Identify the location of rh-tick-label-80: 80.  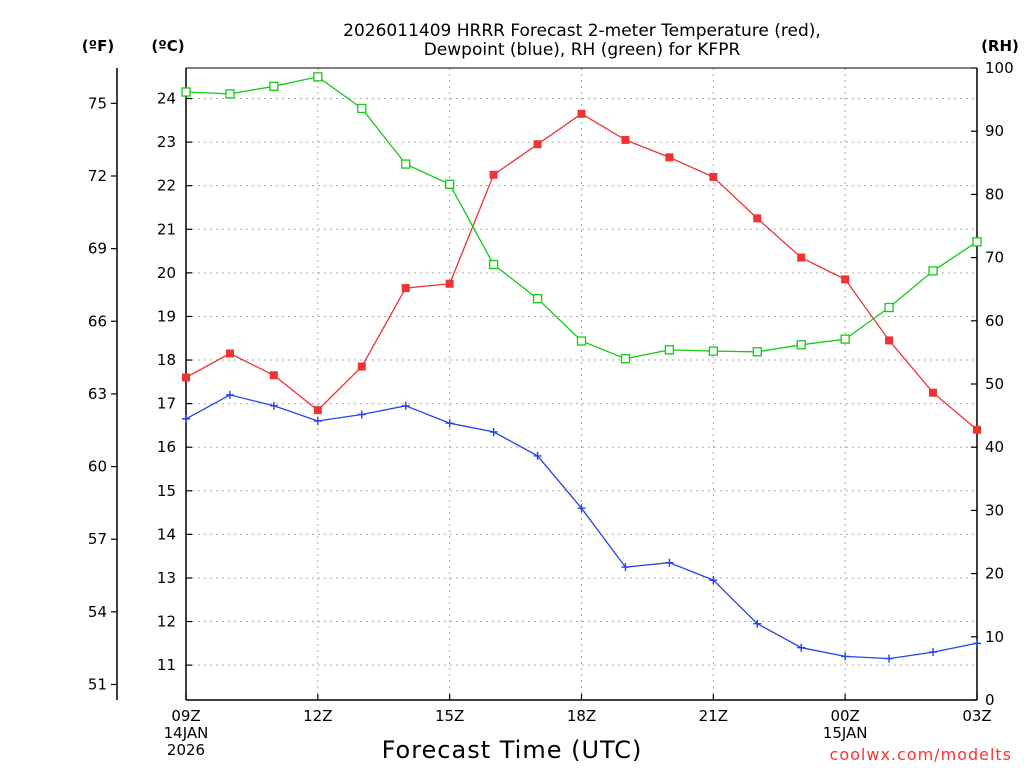
(994, 194).